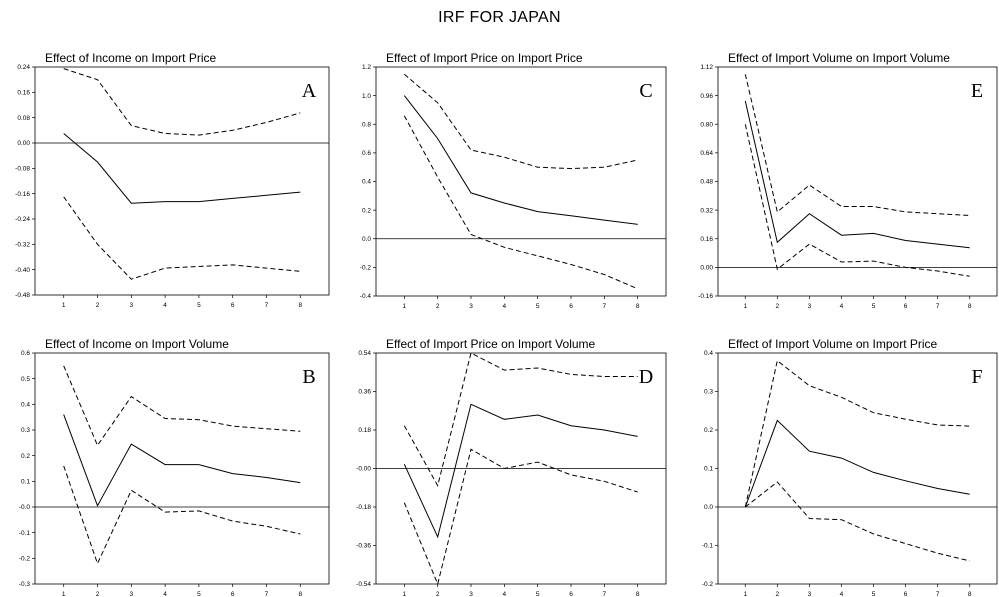 This screenshot has height=597, width=999. What do you see at coordinates (706, 124) in the screenshot?
I see `y-tick-label: 0.80` at bounding box center [706, 124].